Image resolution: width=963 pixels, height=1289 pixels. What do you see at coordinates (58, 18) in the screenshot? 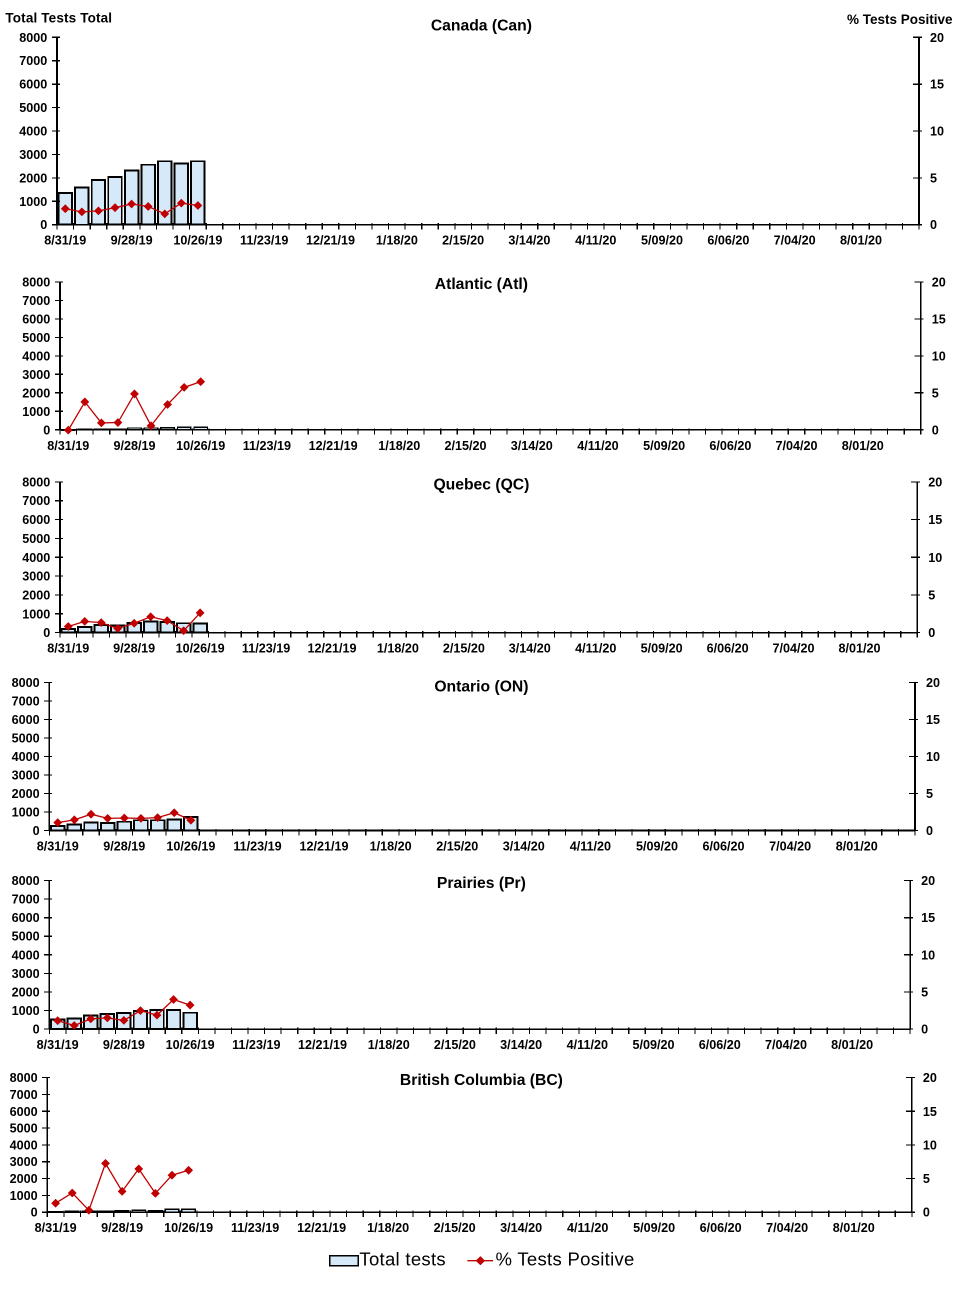
I see `svg-text: Total Tests Total` at bounding box center [58, 18].